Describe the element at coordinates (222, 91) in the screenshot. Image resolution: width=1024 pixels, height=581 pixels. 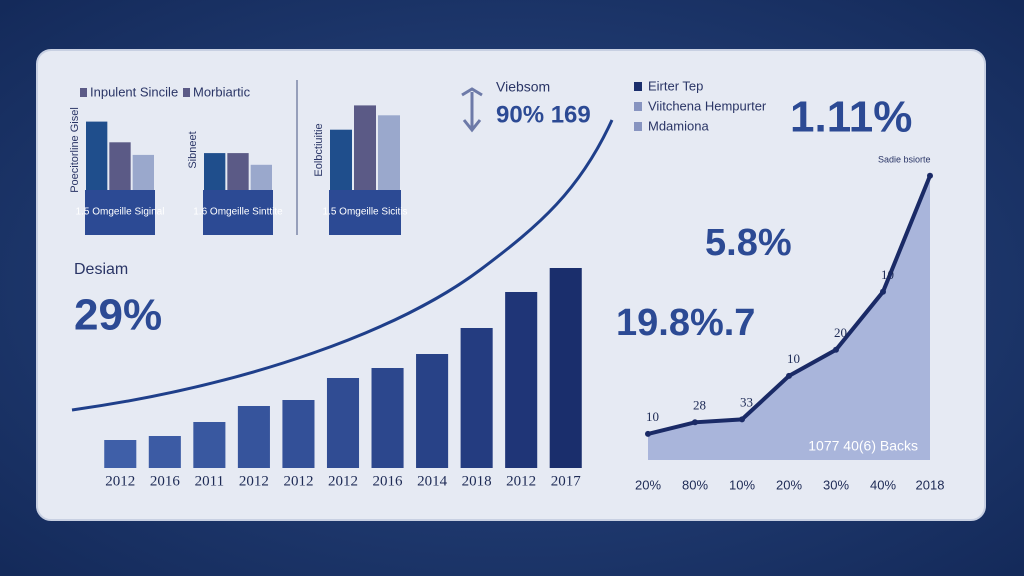
I see `legend-label: Morbiartic` at that location.